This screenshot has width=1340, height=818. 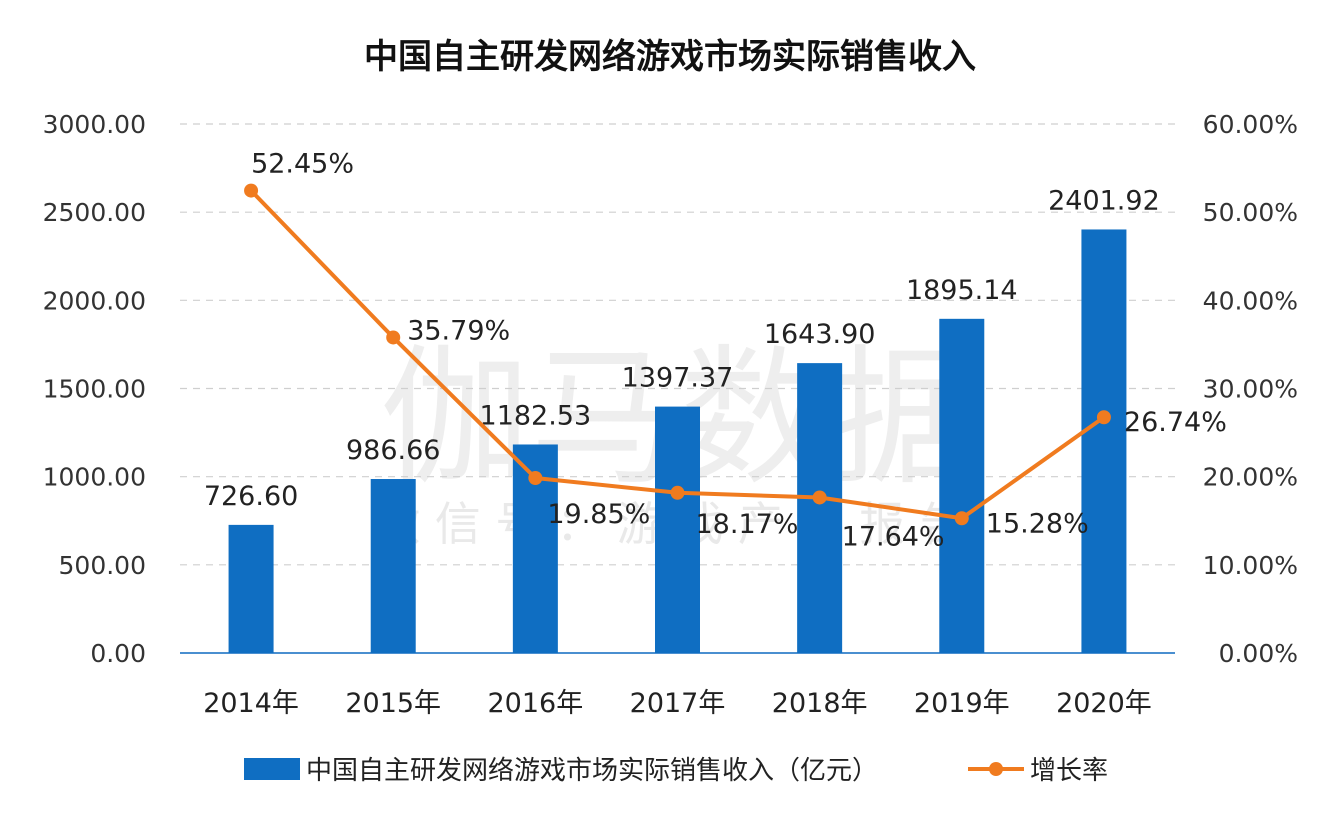 I want to click on bar-value-label: 1895.14, so click(x=962, y=290).